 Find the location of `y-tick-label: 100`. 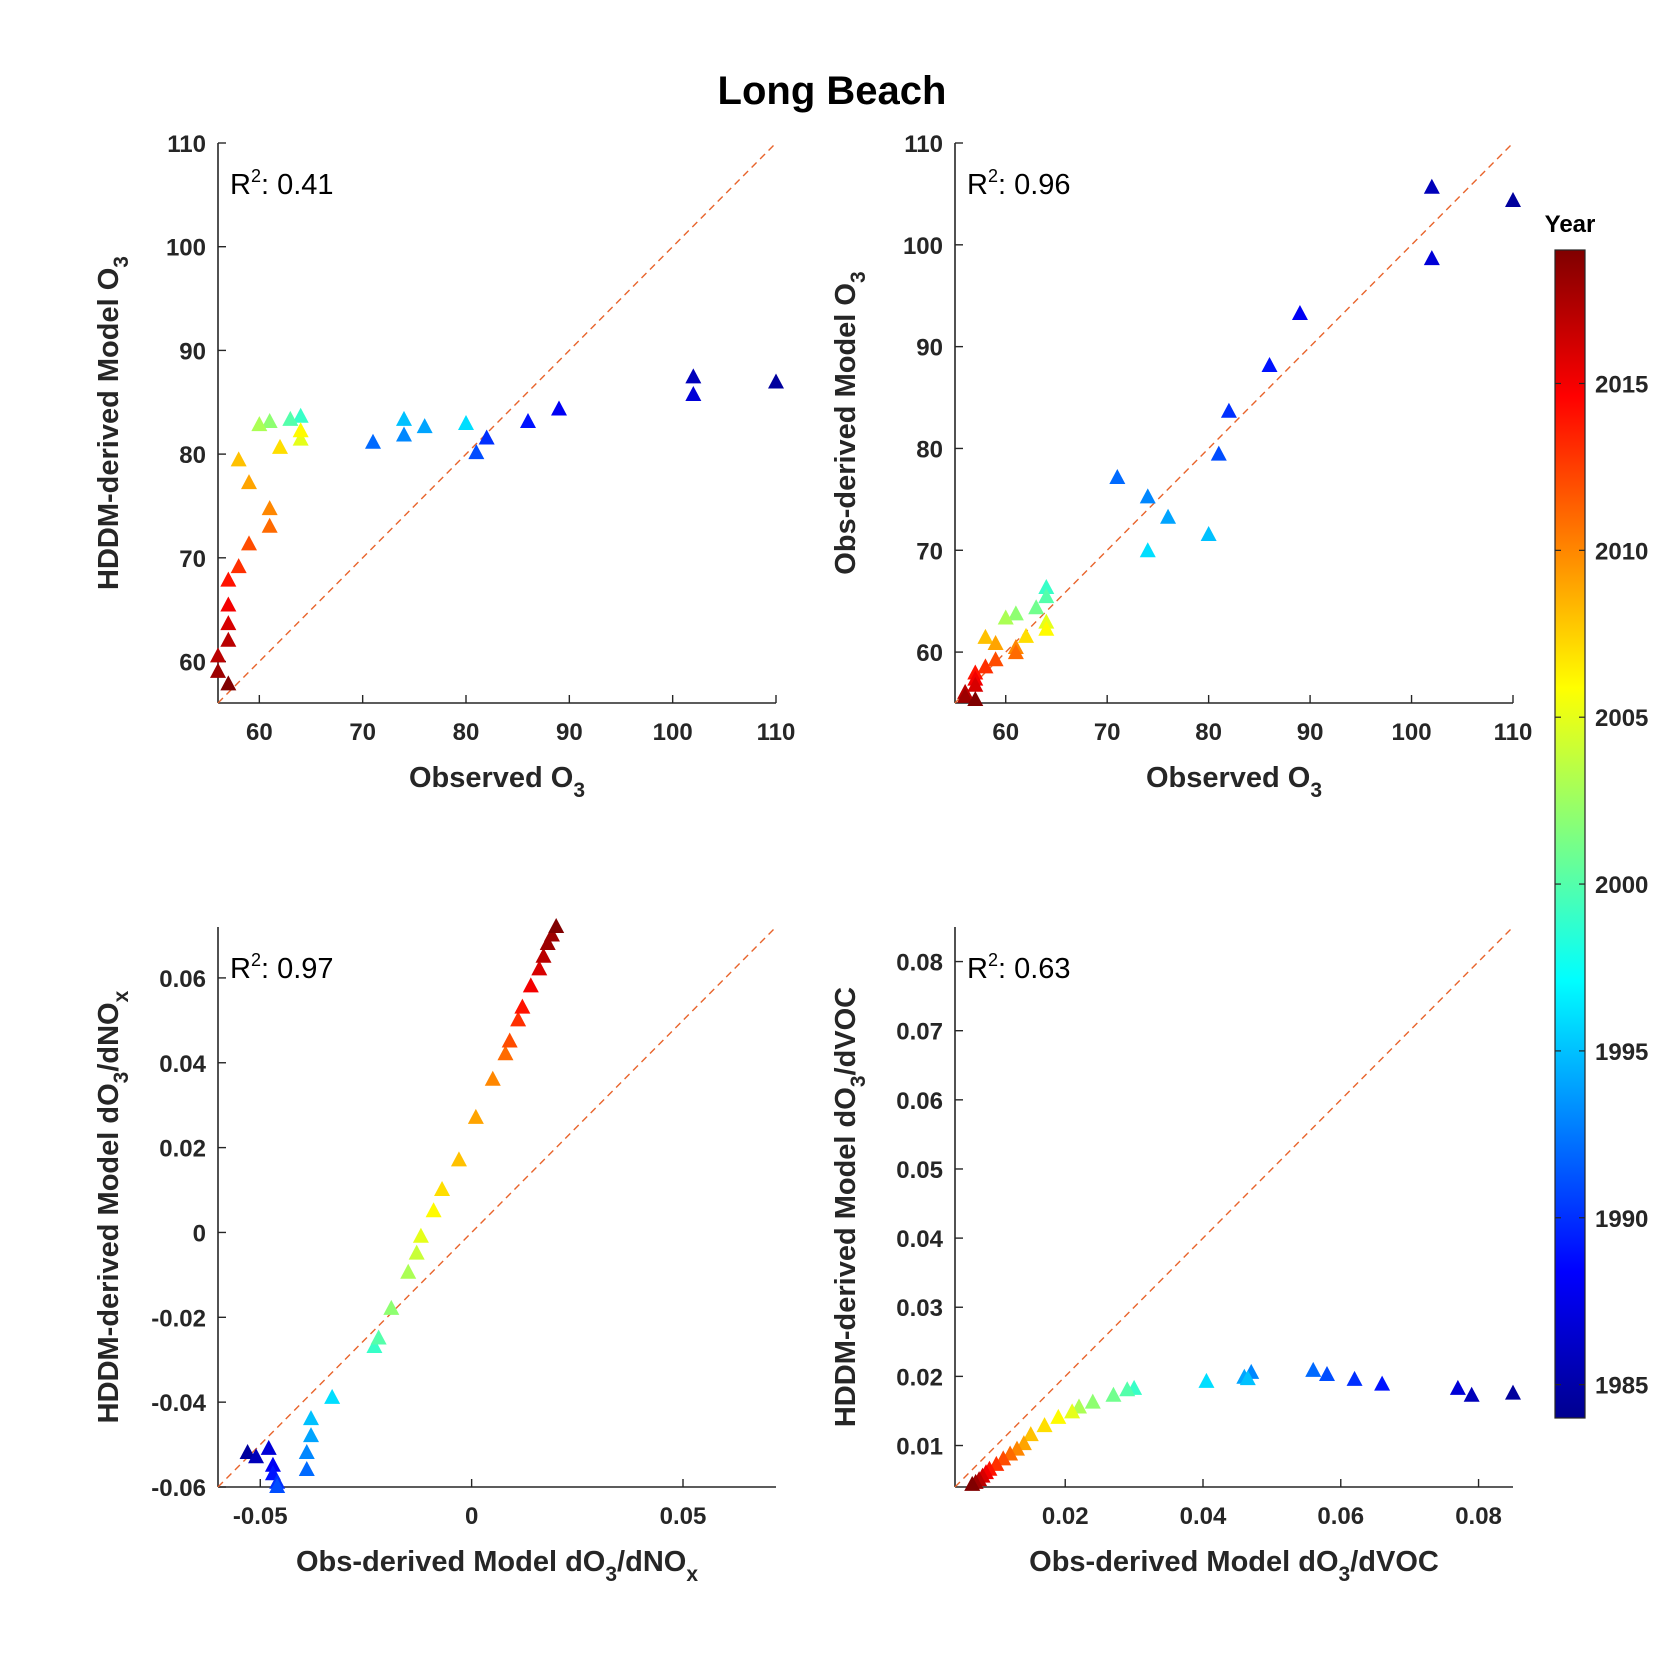

y-tick-label: 100 is located at coordinates (186, 248).